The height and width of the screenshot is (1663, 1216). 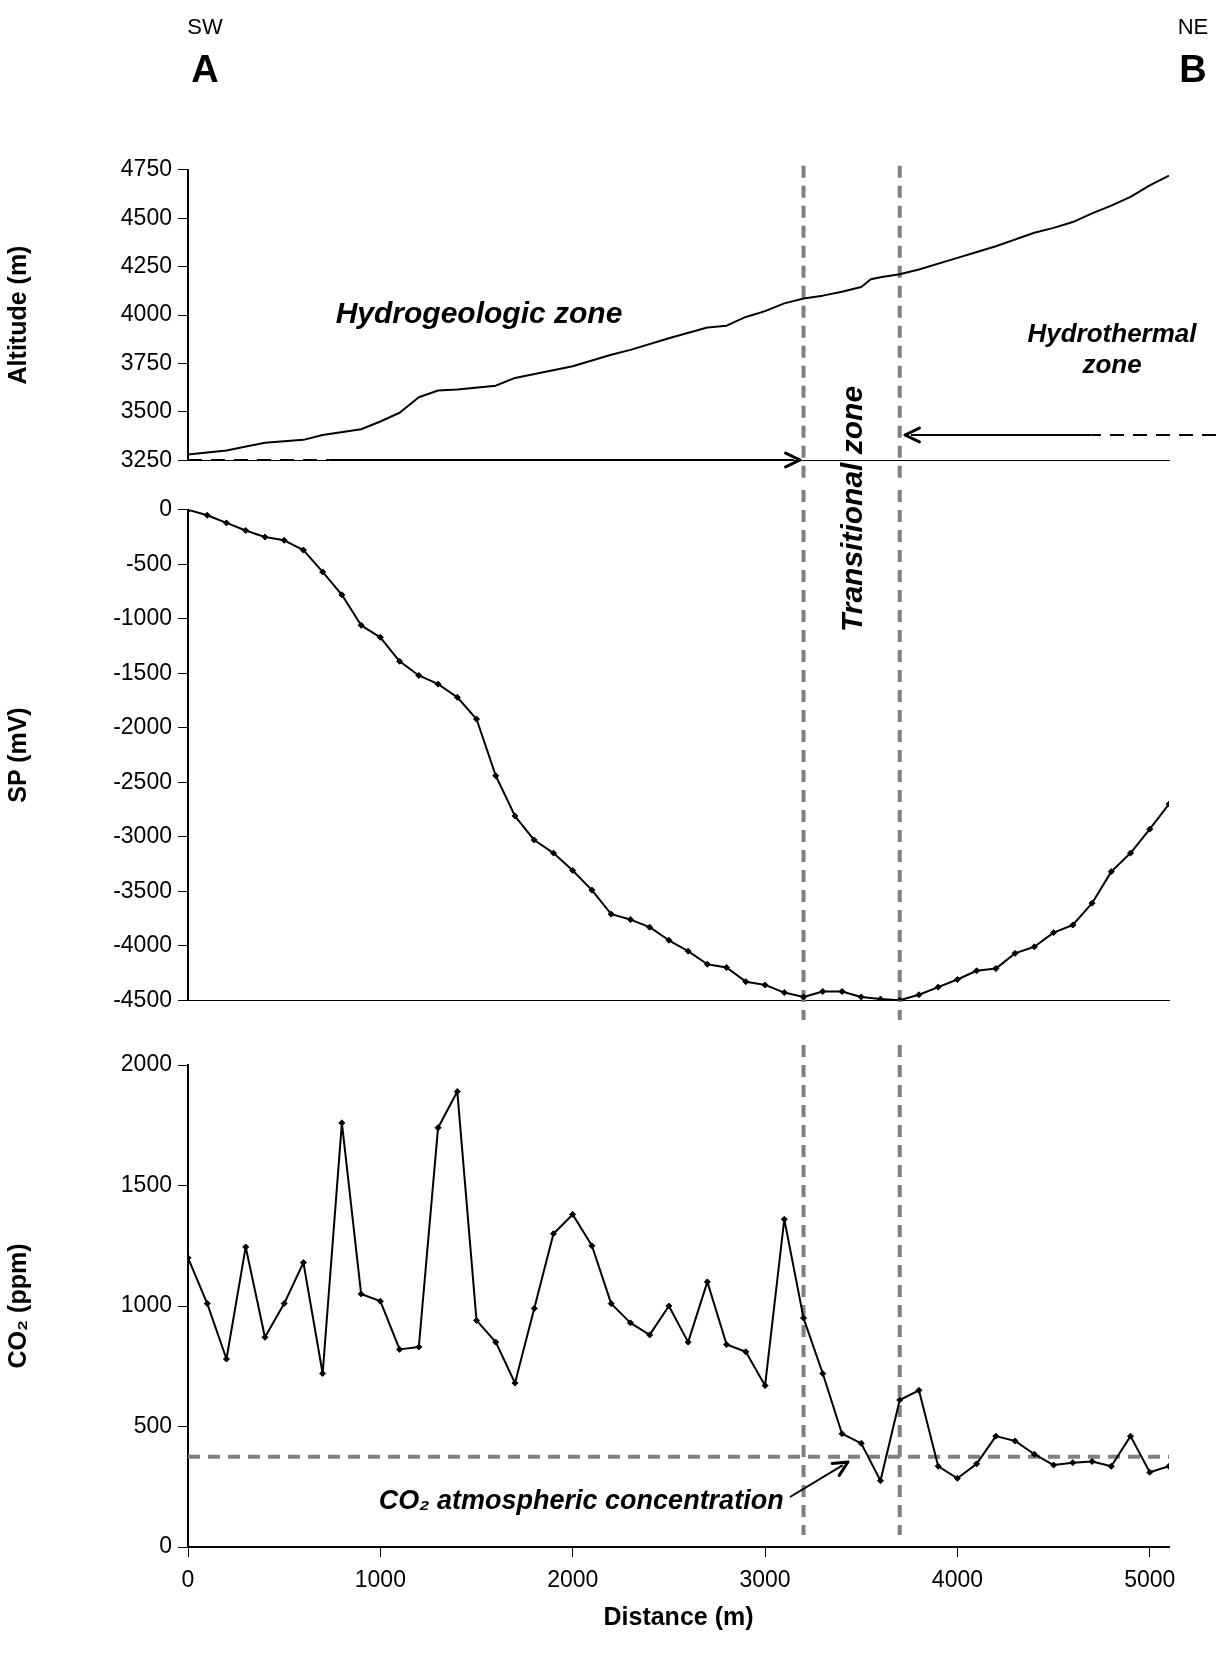 What do you see at coordinates (146, 216) in the screenshot?
I see `y-tick-label: 4500` at bounding box center [146, 216].